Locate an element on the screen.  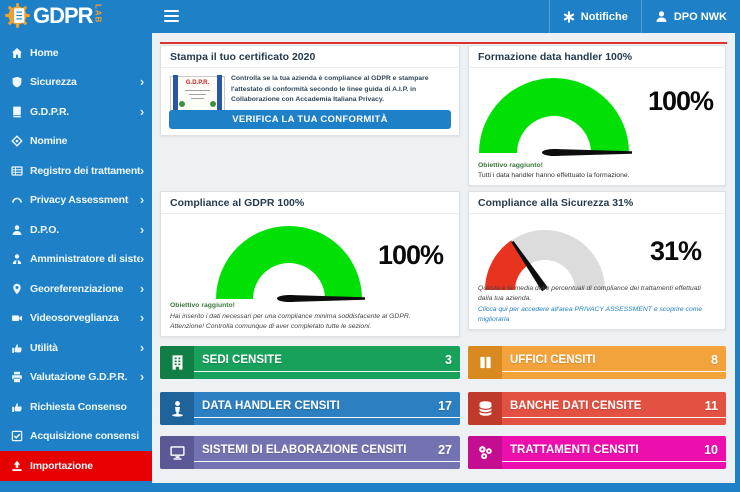
book-icon is located at coordinates (20, 112).